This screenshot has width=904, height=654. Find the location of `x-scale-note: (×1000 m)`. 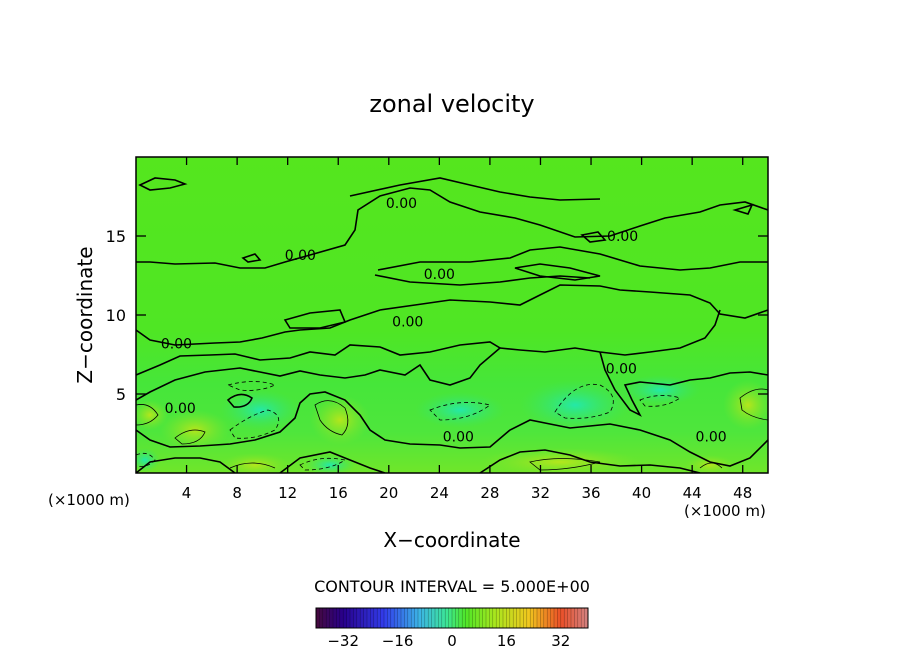

x-scale-note: (×1000 m) is located at coordinates (89, 500).